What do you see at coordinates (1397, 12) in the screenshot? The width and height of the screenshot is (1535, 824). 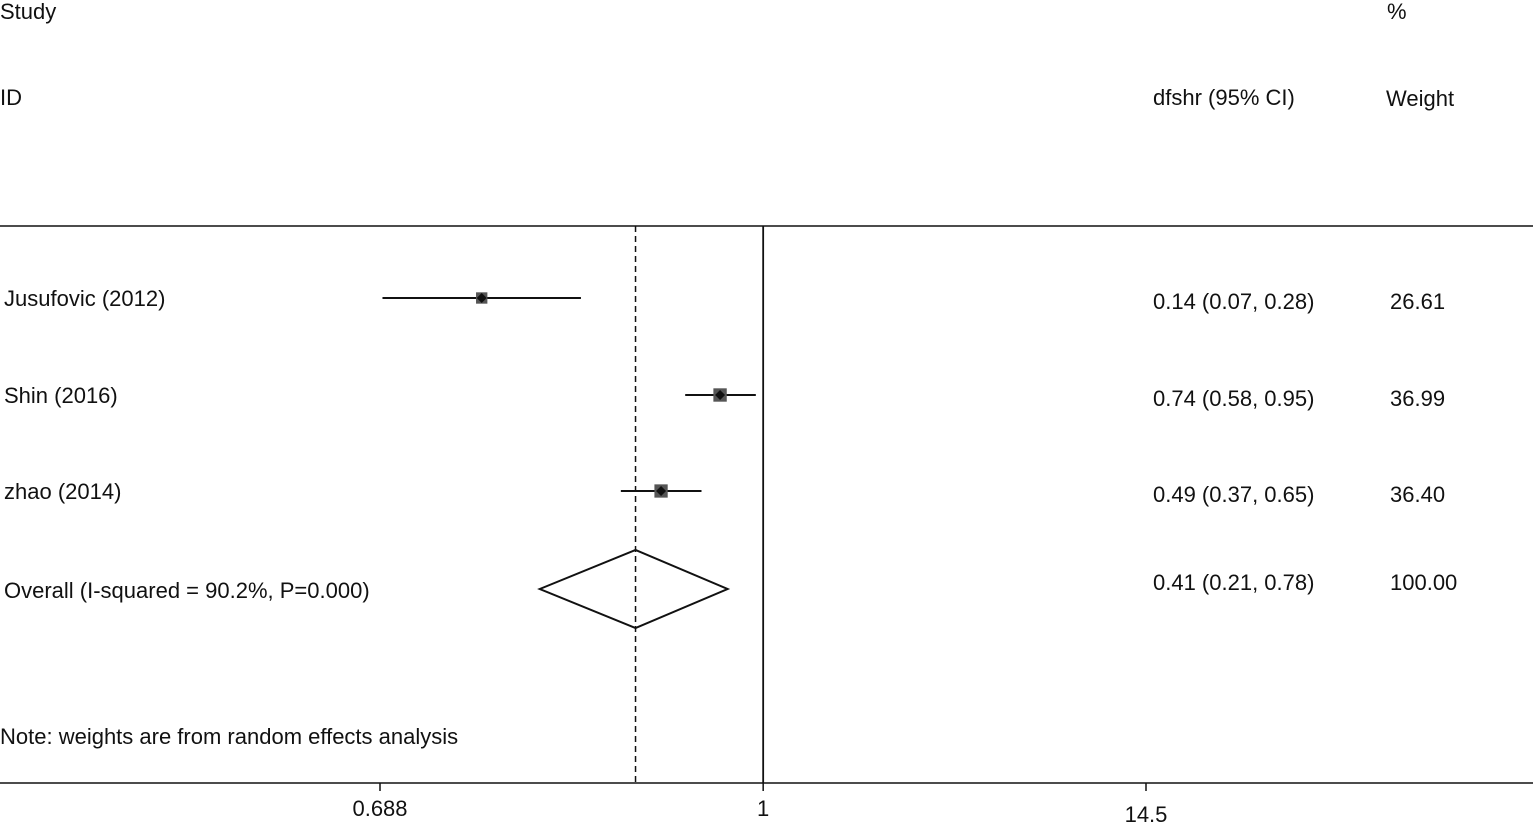 I see `percent-header: %` at bounding box center [1397, 12].